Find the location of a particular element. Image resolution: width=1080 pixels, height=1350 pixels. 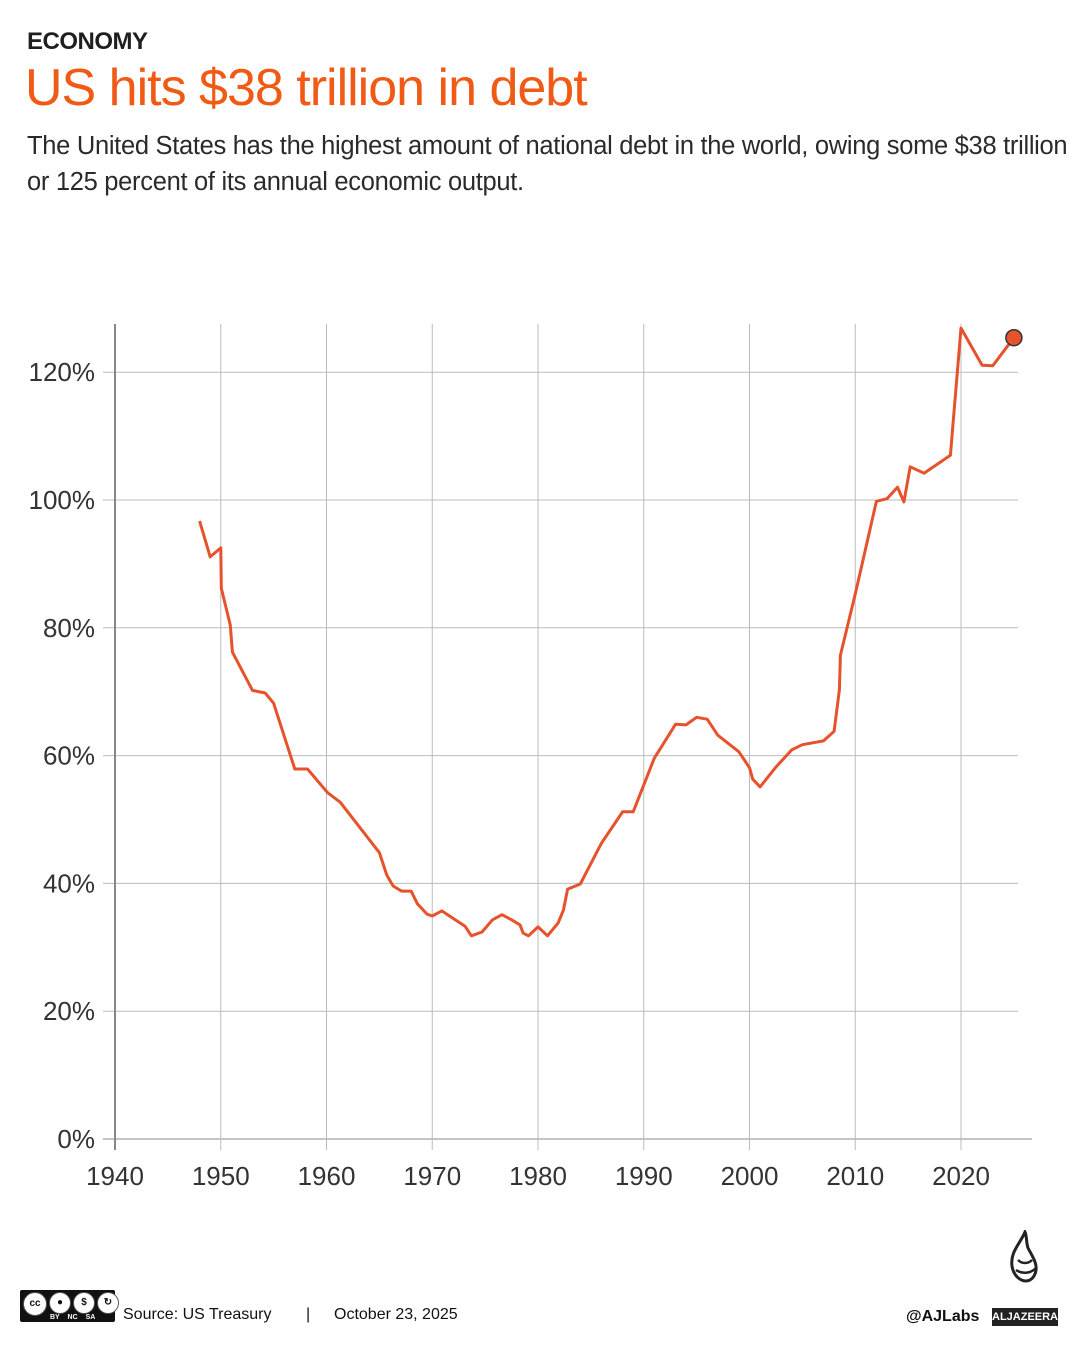

x-tick-label: 2020 is located at coordinates (961, 1176).